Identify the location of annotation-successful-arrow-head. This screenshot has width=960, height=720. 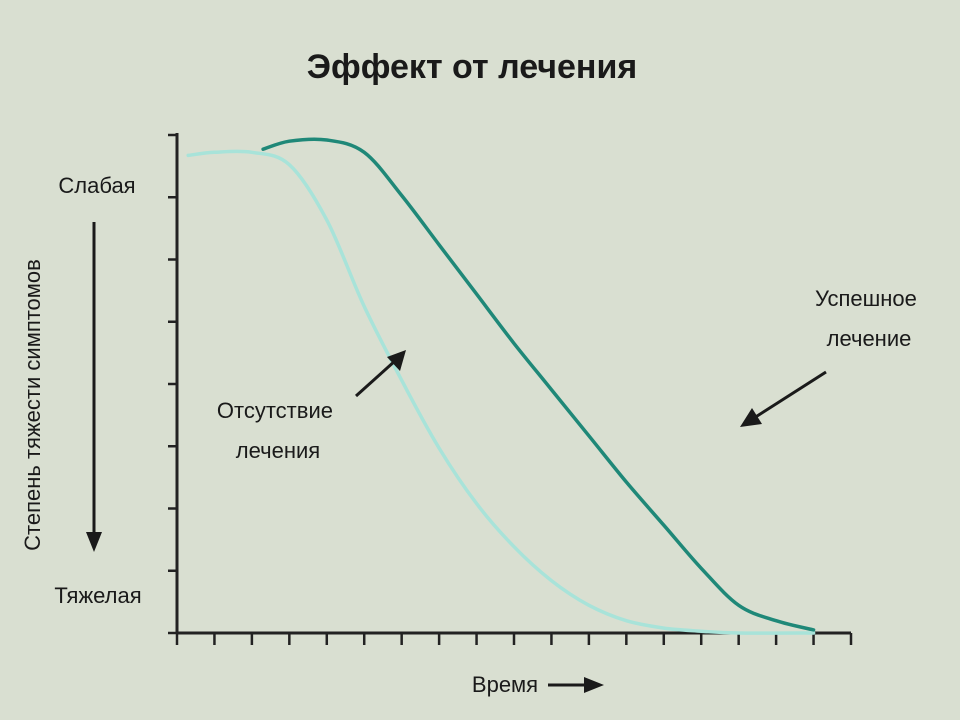
(751, 417).